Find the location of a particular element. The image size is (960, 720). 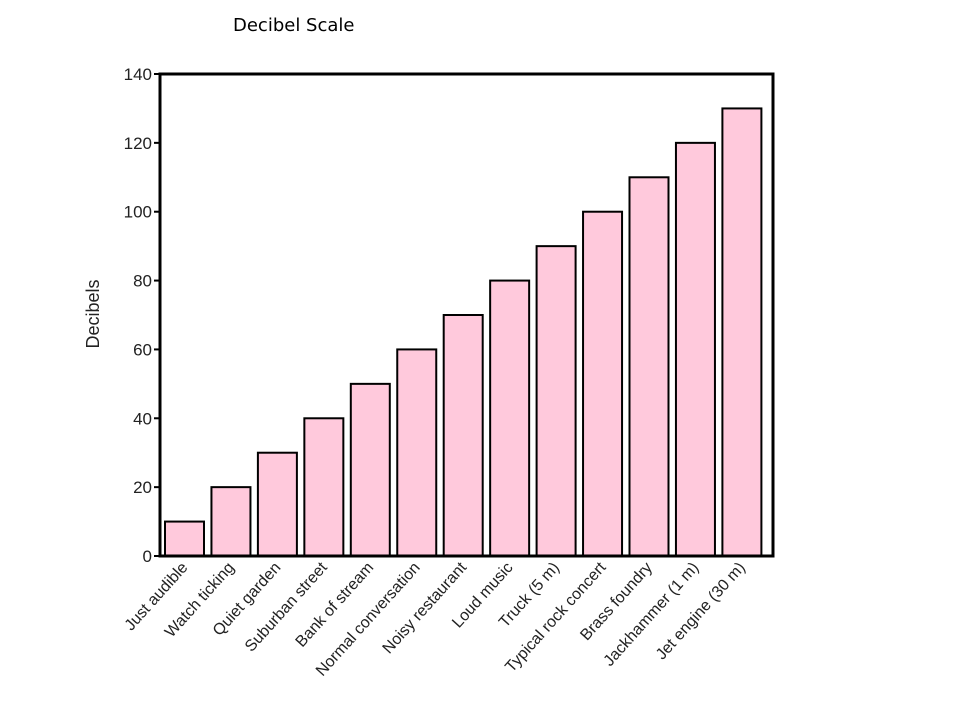

y-tick-label: 120 is located at coordinates (138, 143).